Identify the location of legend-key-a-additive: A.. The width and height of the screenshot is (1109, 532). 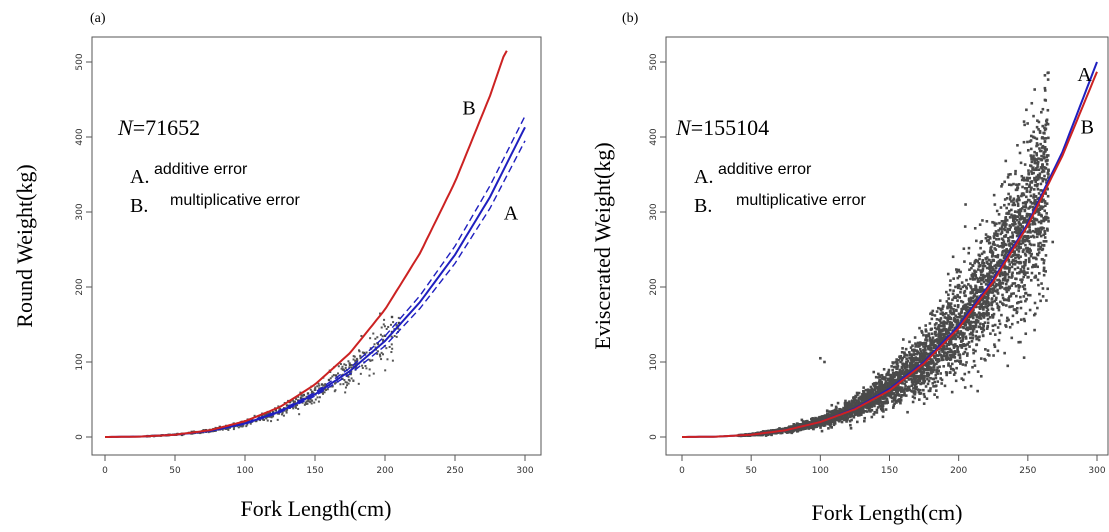
(139, 177).